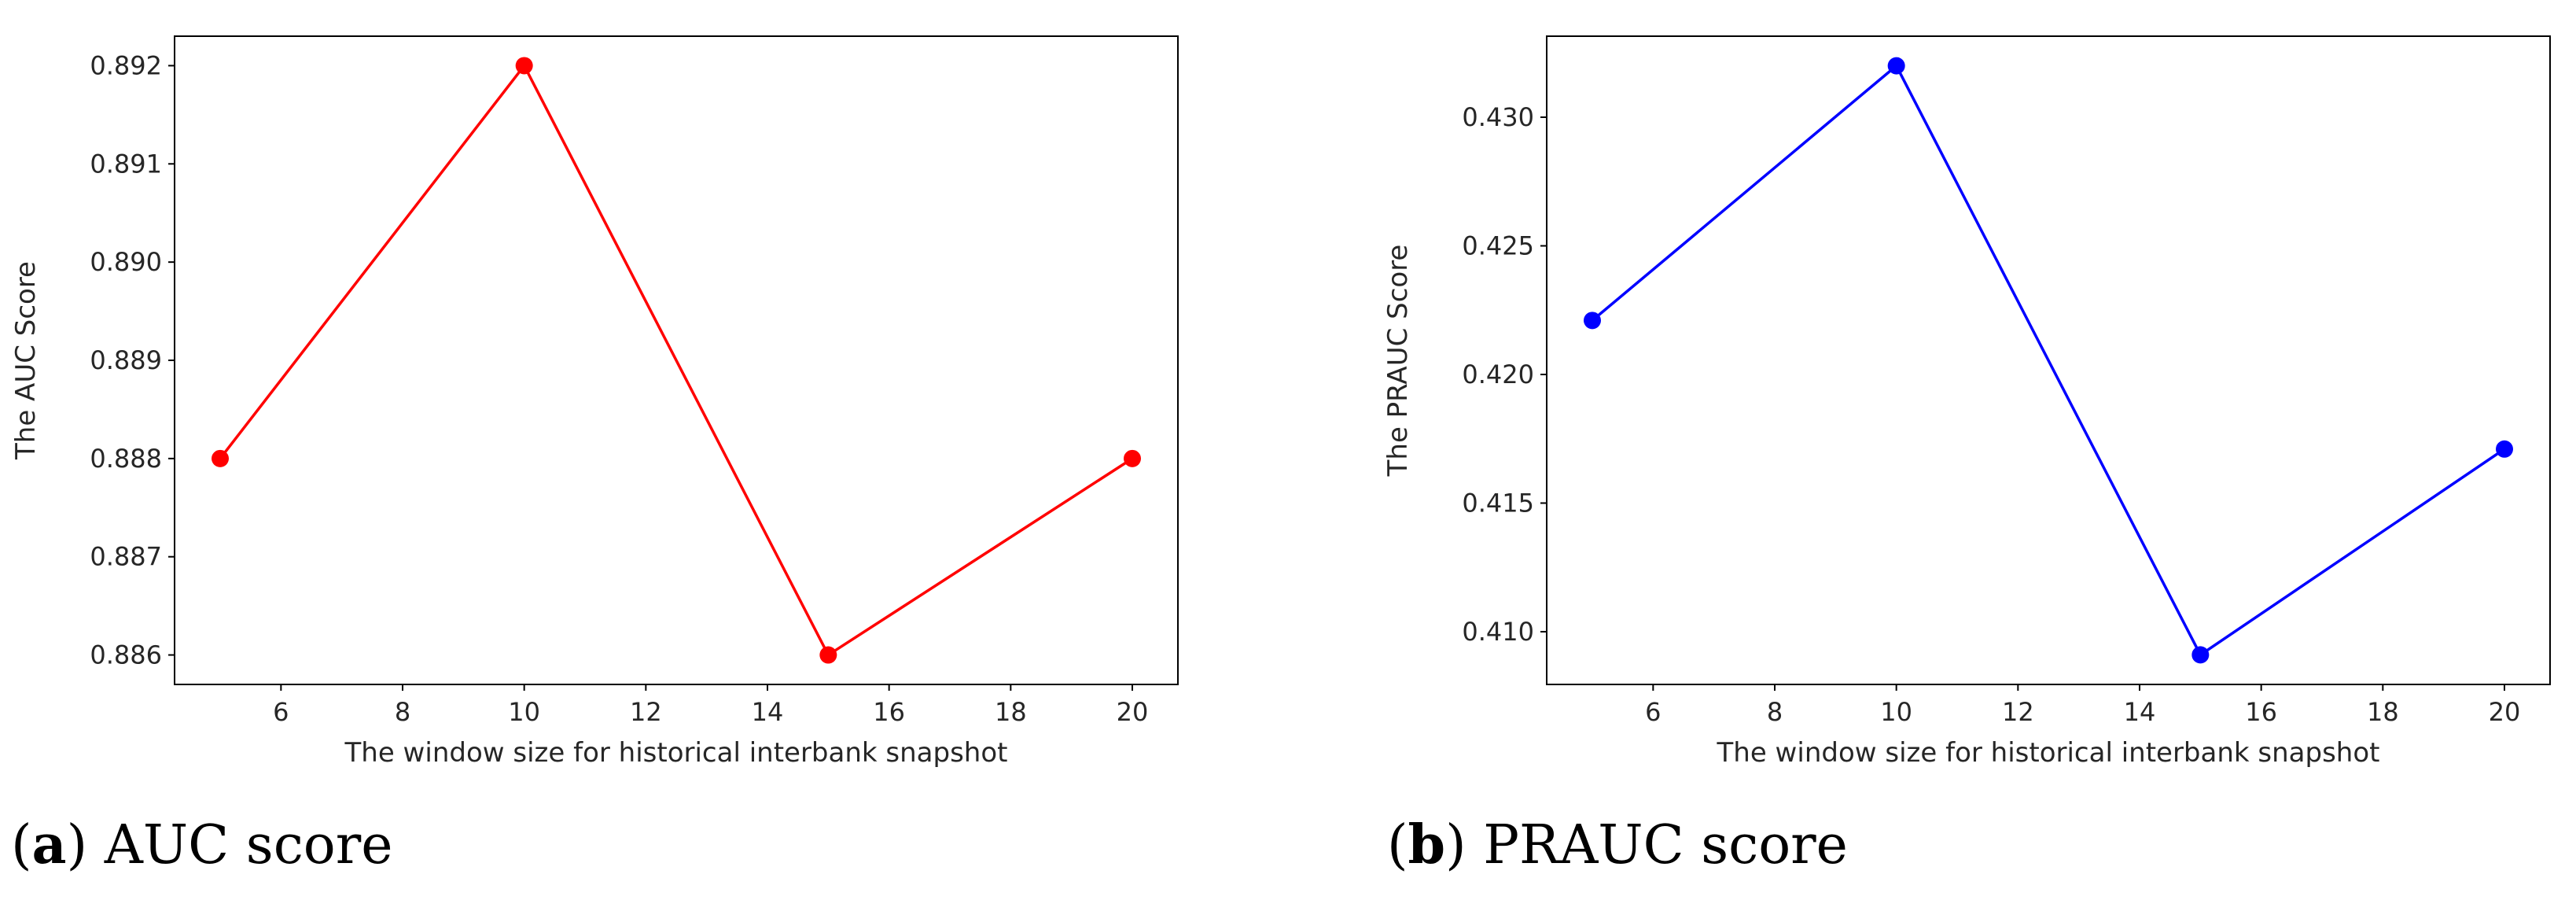  I want to click on y-tick-label: 0.887, so click(126, 557).